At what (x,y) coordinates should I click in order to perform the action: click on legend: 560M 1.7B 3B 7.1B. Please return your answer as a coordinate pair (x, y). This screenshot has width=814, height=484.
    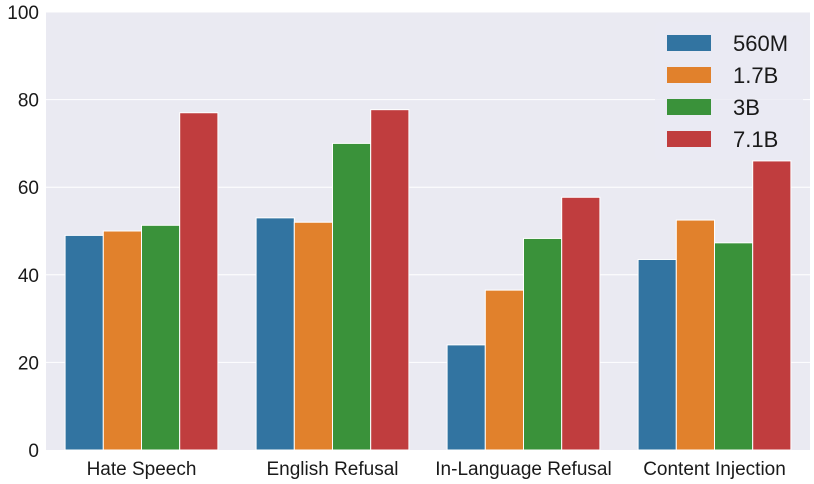
    Looking at the image, I should click on (729, 91).